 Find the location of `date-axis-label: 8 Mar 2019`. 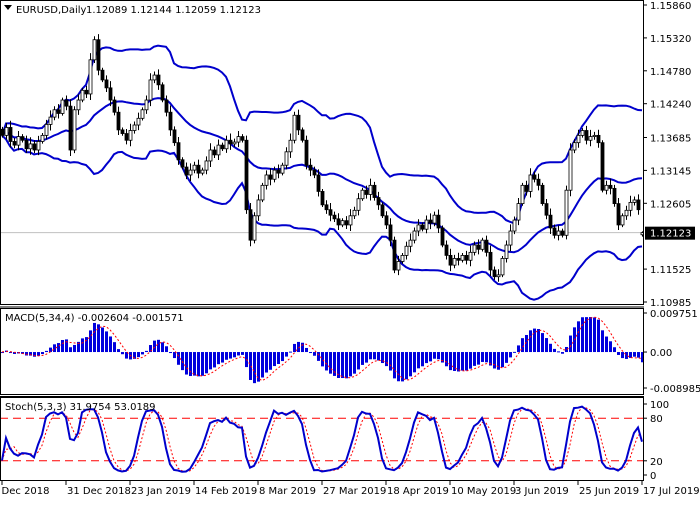

date-axis-label: 8 Mar 2019 is located at coordinates (287, 491).